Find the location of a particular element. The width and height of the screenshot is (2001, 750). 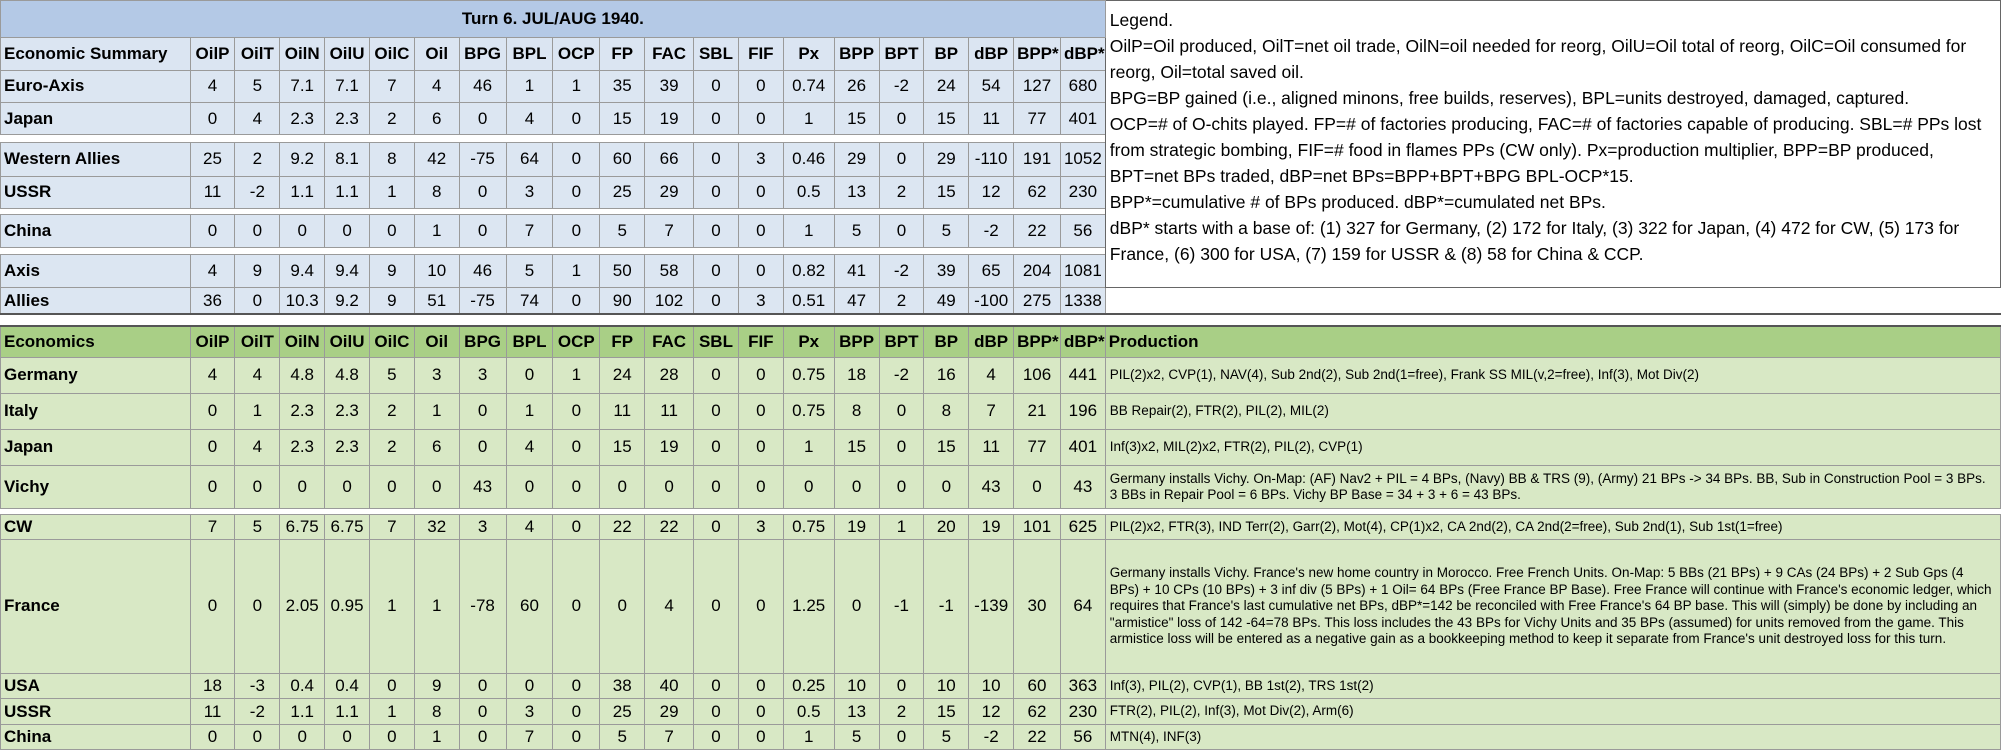

table-cell: 41 is located at coordinates (856, 271).